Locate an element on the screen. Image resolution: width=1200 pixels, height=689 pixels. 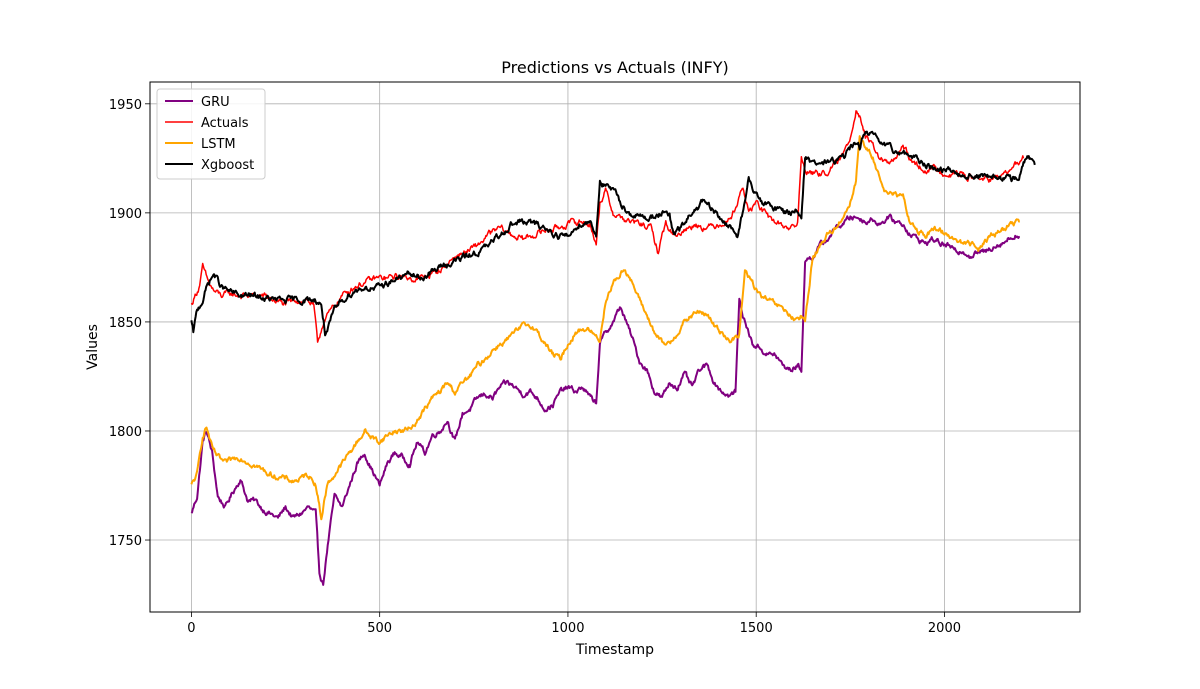
legend-label-lstm: LSTM is located at coordinates (218, 144).